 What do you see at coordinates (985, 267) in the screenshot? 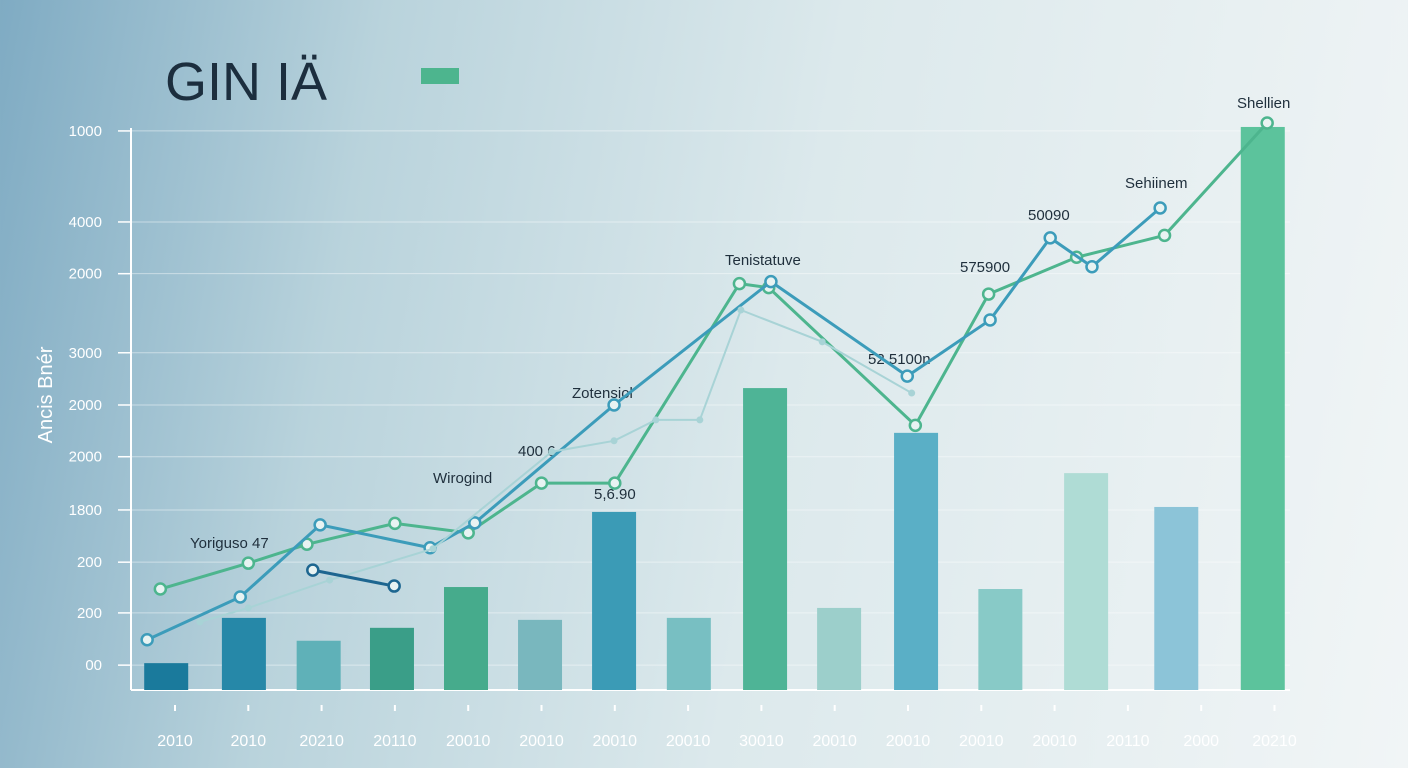
I see `annotation: 575900` at bounding box center [985, 267].